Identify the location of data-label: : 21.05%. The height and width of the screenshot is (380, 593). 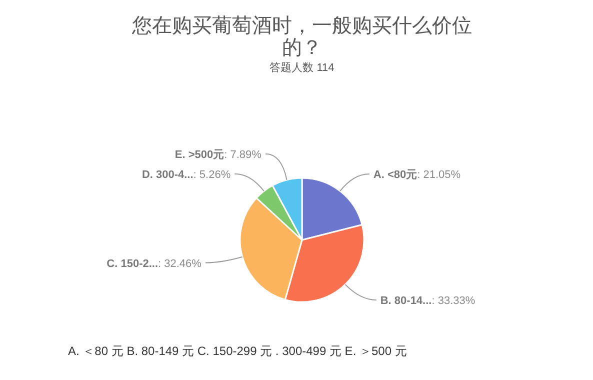
(439, 174).